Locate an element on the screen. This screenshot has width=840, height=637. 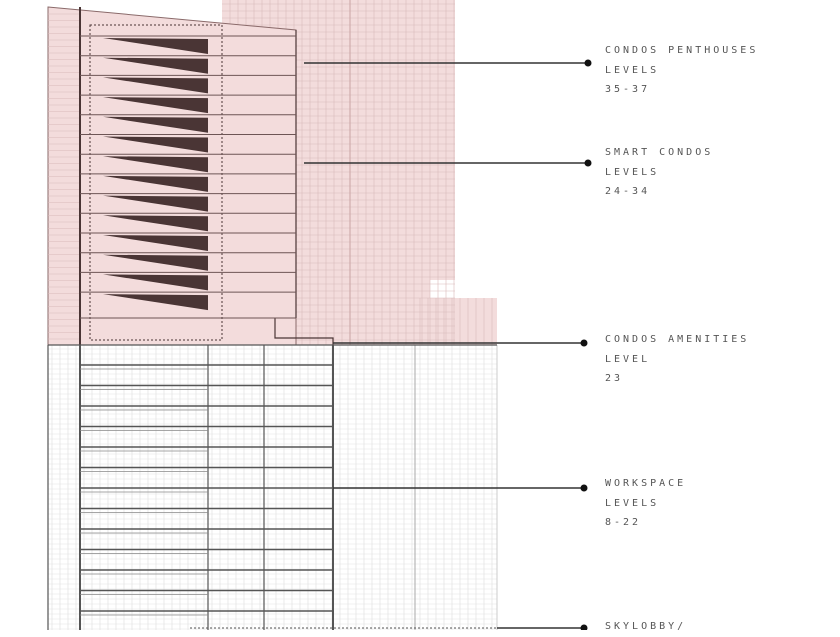
label-title: SKYLOBBY/ is located at coordinates (646, 626).